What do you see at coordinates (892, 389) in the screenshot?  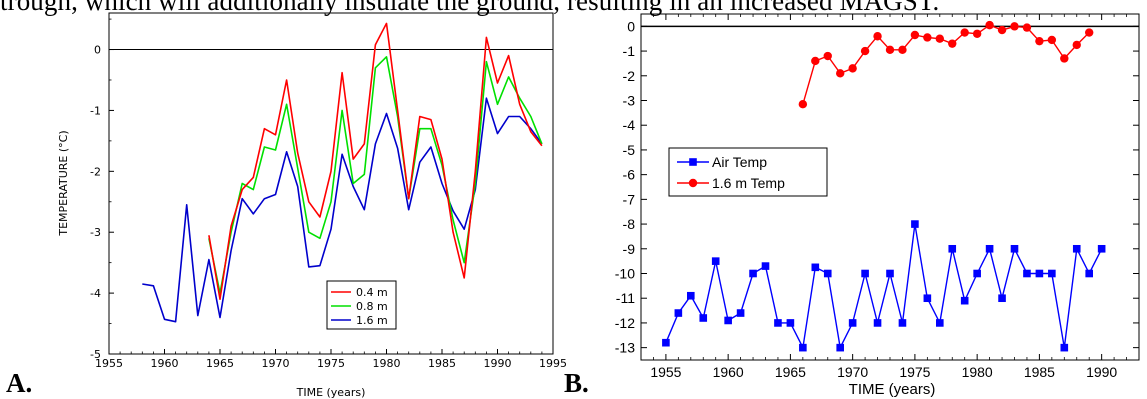 I see `chart-b-x-axis-label: TIME (years)` at bounding box center [892, 389].